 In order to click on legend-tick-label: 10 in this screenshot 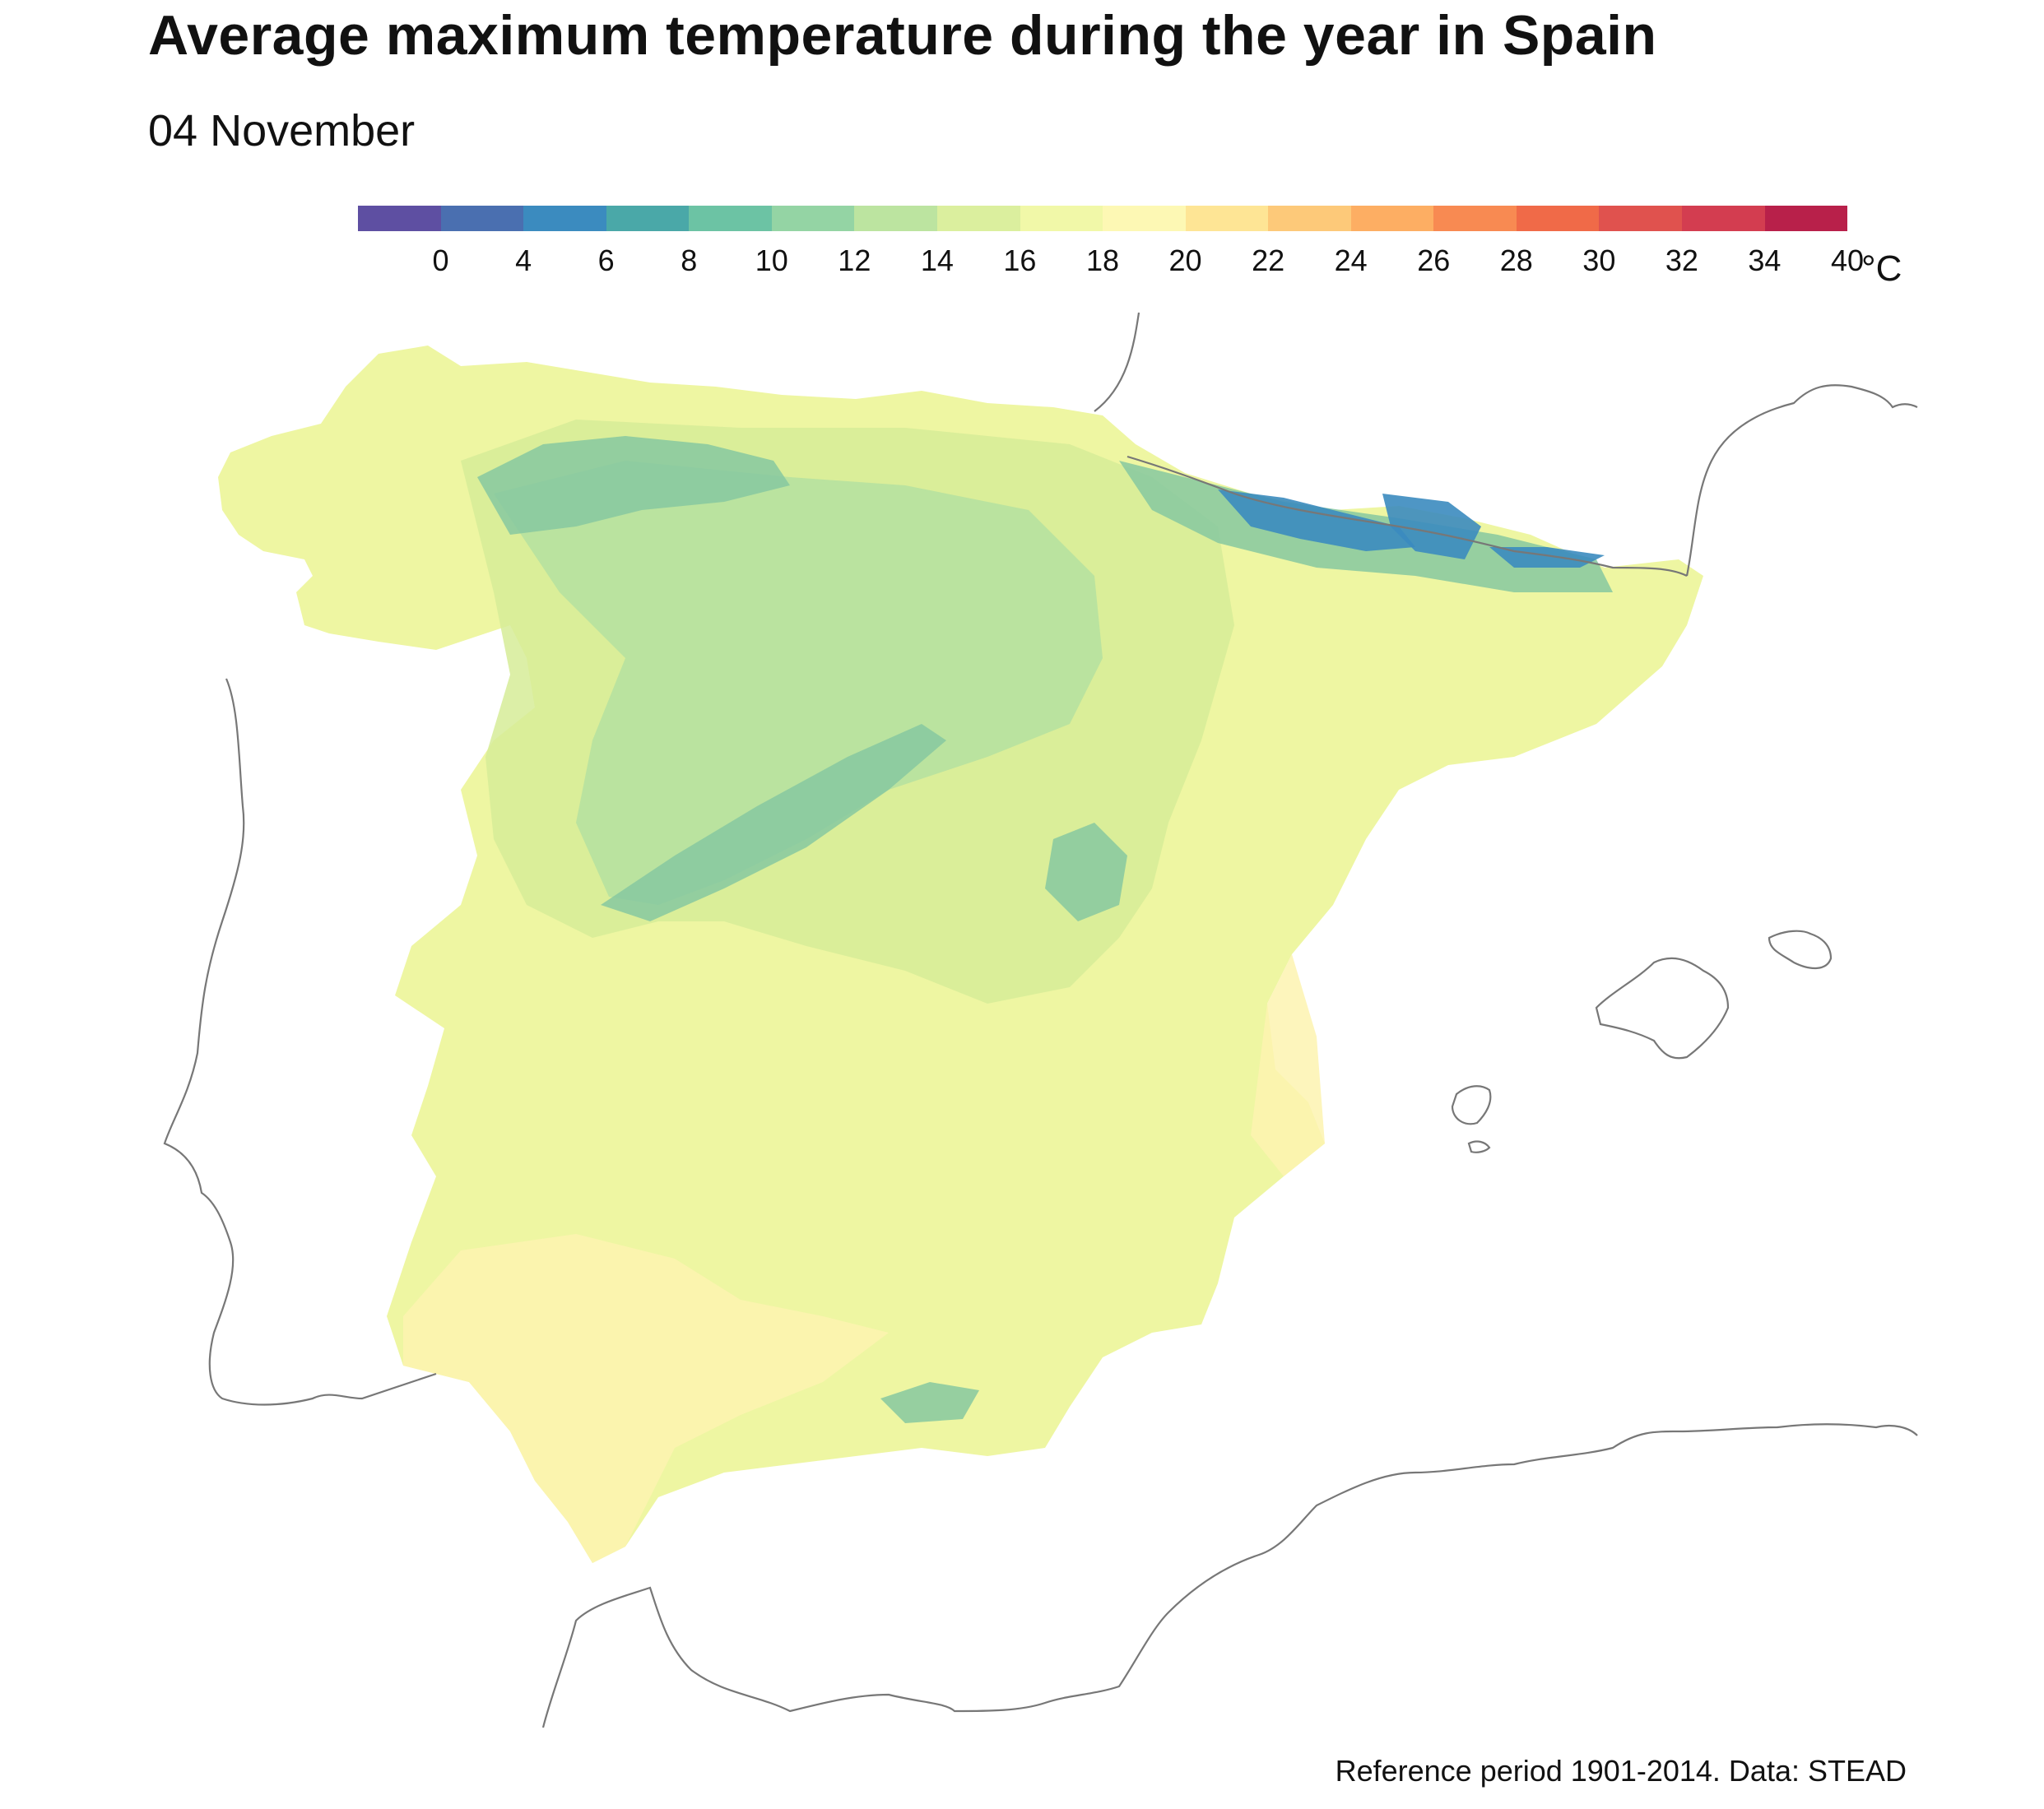, I will do `click(771, 260)`.